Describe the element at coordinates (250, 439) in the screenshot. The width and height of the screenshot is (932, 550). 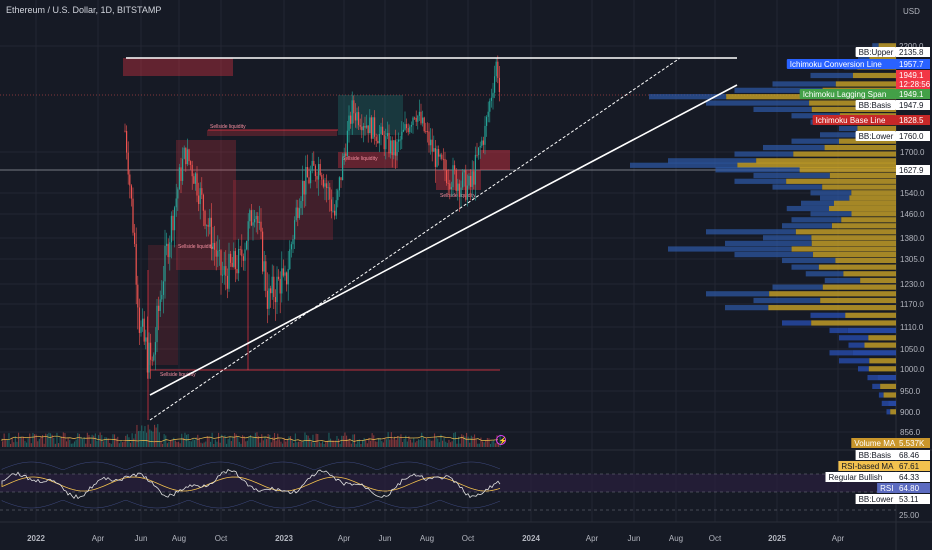
I see `volume-ma-line` at that location.